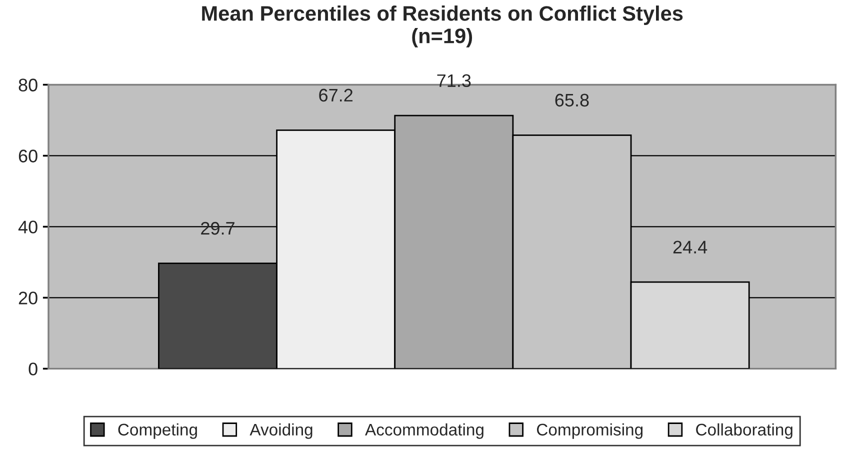  I want to click on legend-label: Compromising, so click(589, 431).